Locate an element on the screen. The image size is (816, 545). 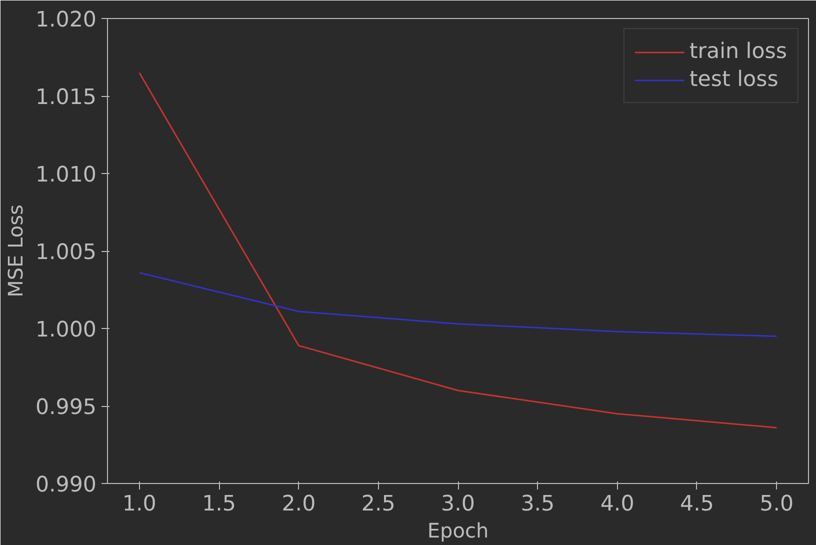
y-tick-label: 0.990 is located at coordinates (66, 485).